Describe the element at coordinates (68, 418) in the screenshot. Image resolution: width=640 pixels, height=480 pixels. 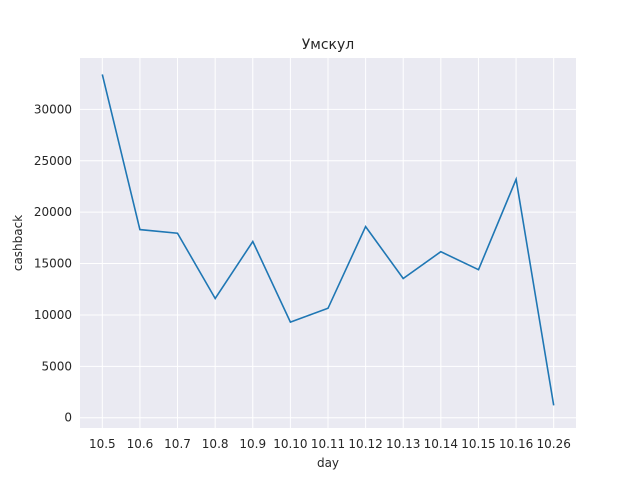
I see `y-tick-label: 0` at that location.